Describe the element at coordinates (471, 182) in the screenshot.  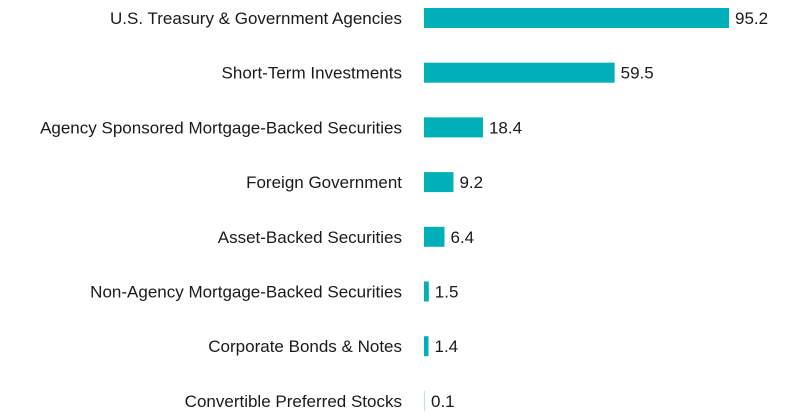
I see `value-label: 9.2` at that location.